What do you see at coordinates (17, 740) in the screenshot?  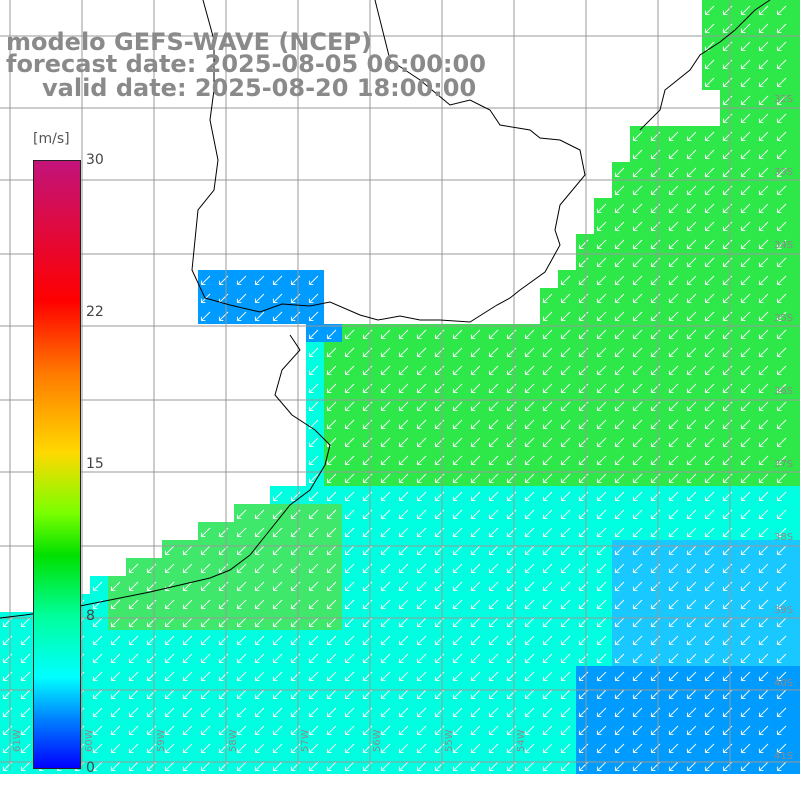 I see `longitude-label: 61W` at bounding box center [17, 740].